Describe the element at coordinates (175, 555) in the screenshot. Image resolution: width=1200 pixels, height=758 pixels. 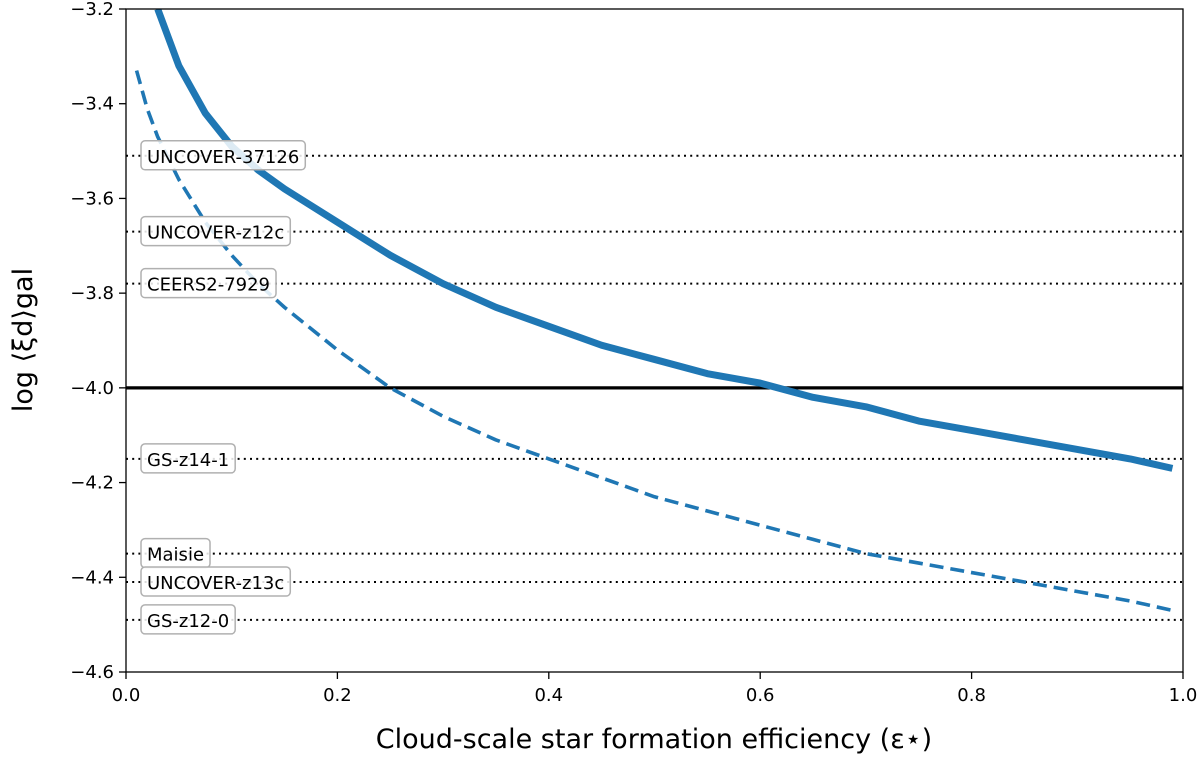
I see `reference-label: Maisie` at that location.